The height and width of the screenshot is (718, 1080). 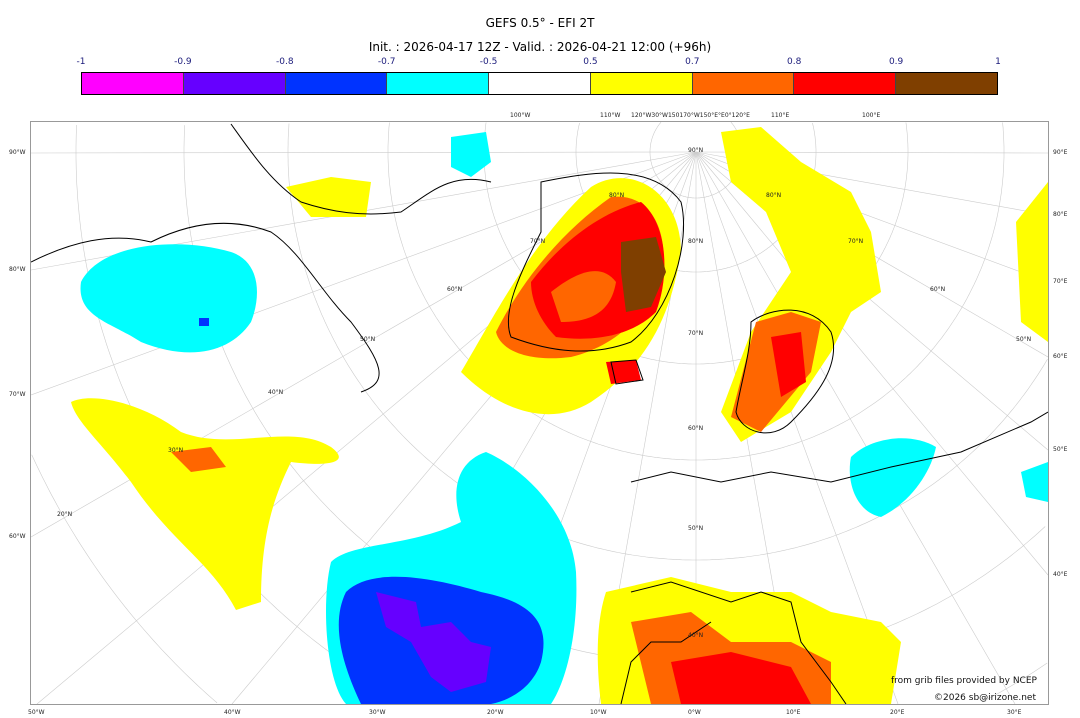 I want to click on axis-label: 100°W, so click(x=520, y=115).